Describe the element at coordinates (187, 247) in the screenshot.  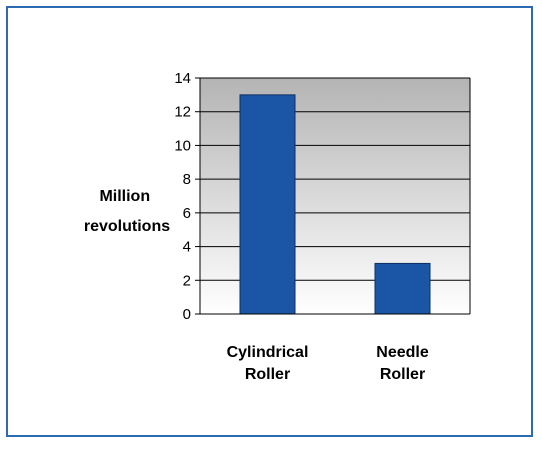
I see `y-tick-label-4: 4` at that location.